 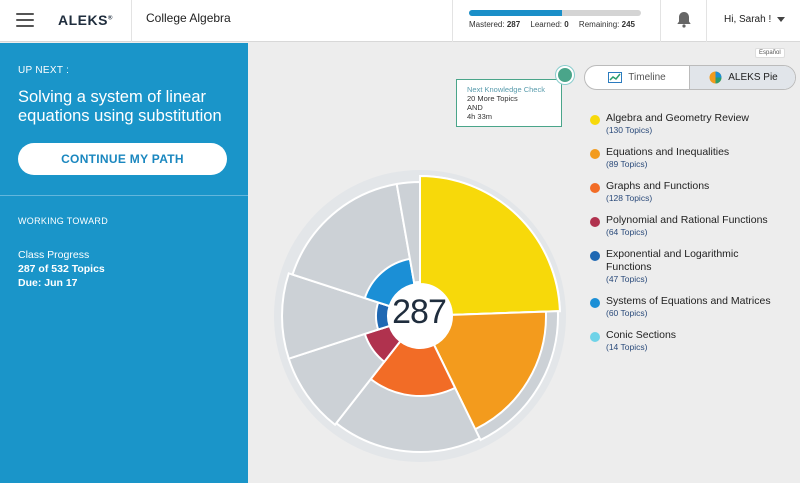 I want to click on legend-count: (14 Topics), so click(x=627, y=347).